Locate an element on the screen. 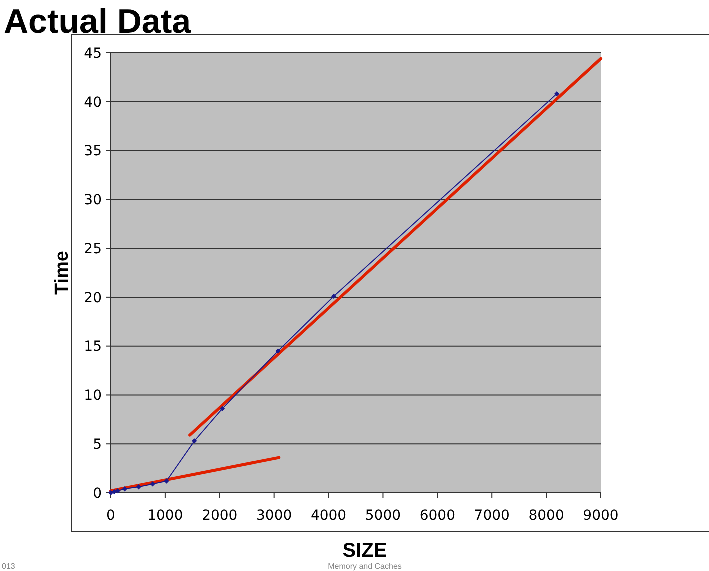 This screenshot has height=571, width=709. x-tick-label: 8000 is located at coordinates (546, 516).